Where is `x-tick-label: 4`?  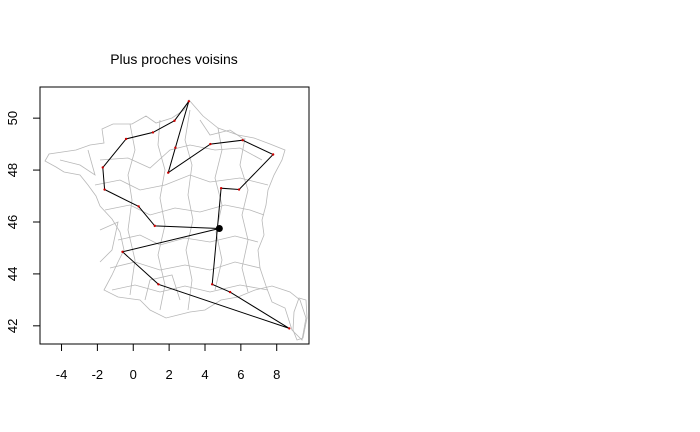
x-tick-label: 4 is located at coordinates (204, 374).